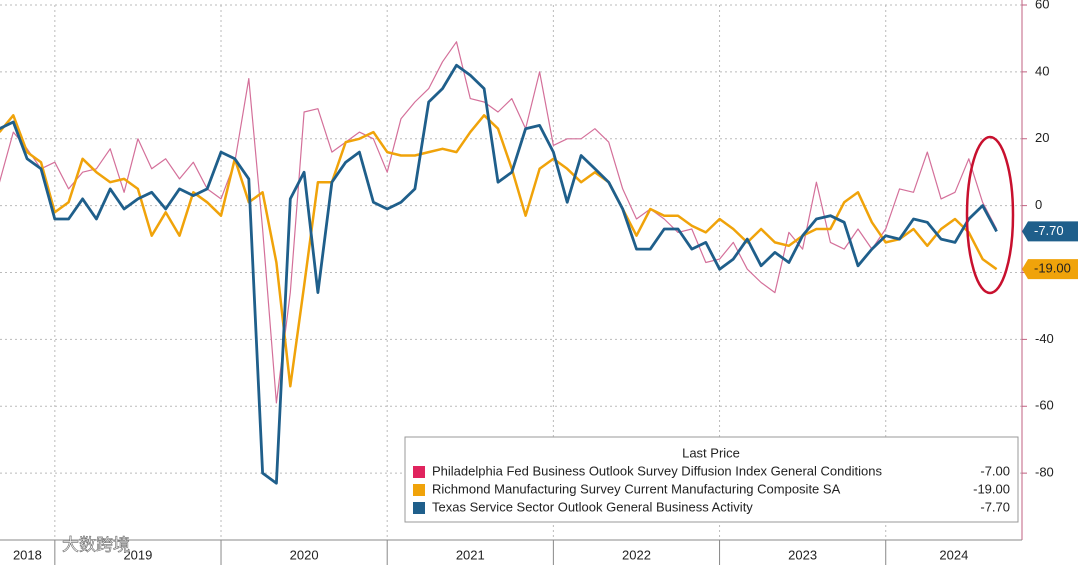  What do you see at coordinates (995, 506) in the screenshot?
I see `legend-value: -7.70` at bounding box center [995, 506].